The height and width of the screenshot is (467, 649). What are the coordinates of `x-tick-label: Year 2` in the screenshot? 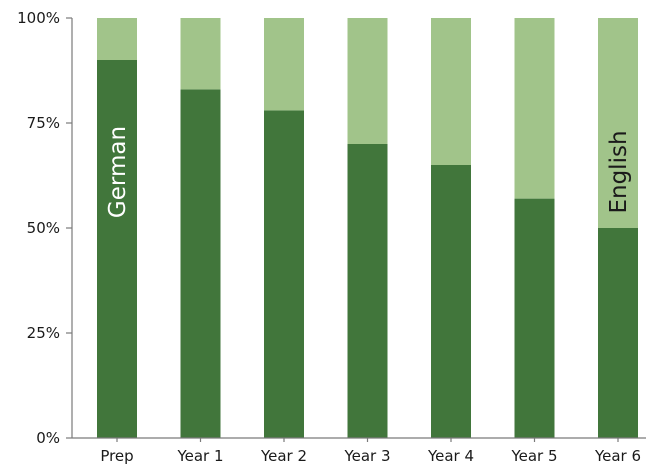 It's located at (283, 456).